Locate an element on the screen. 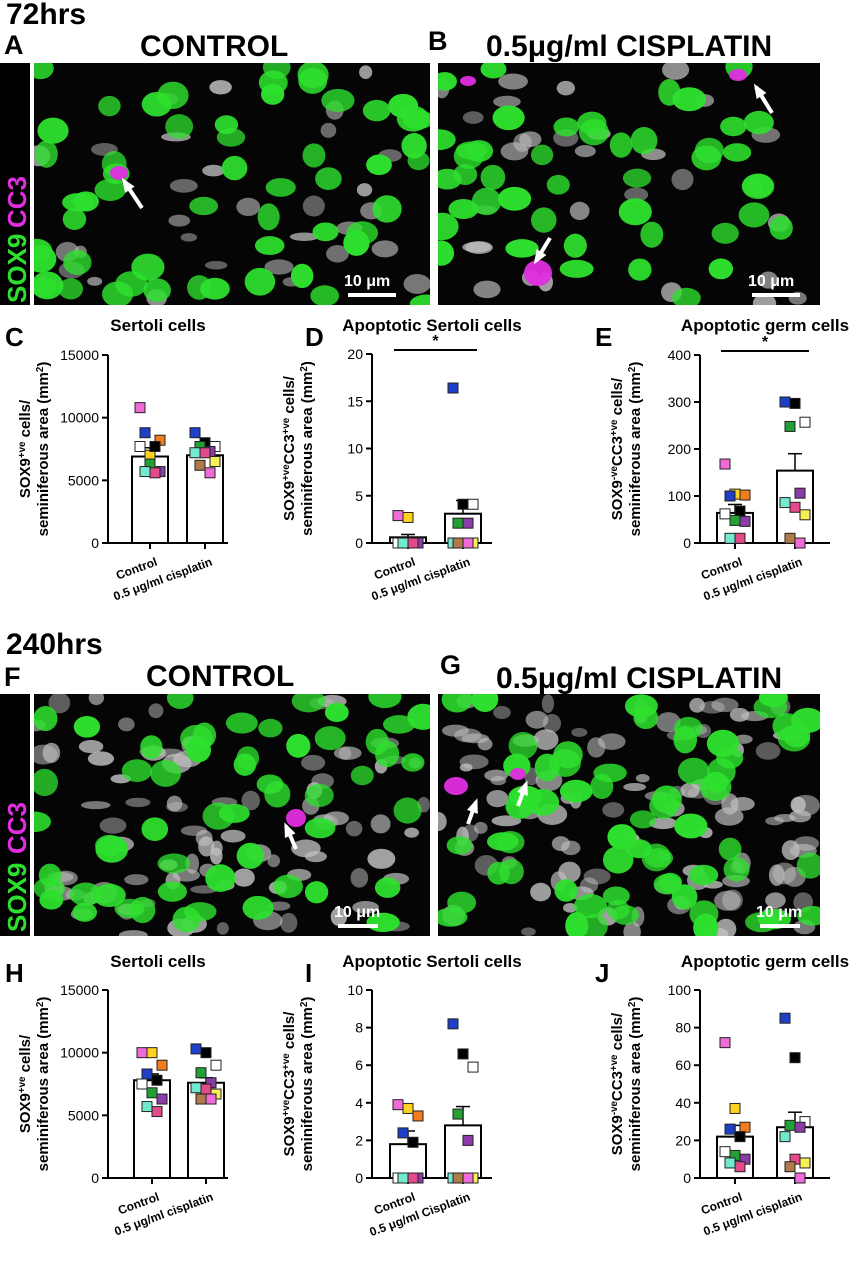  micrograph-G: 10 μm is located at coordinates (629, 815).